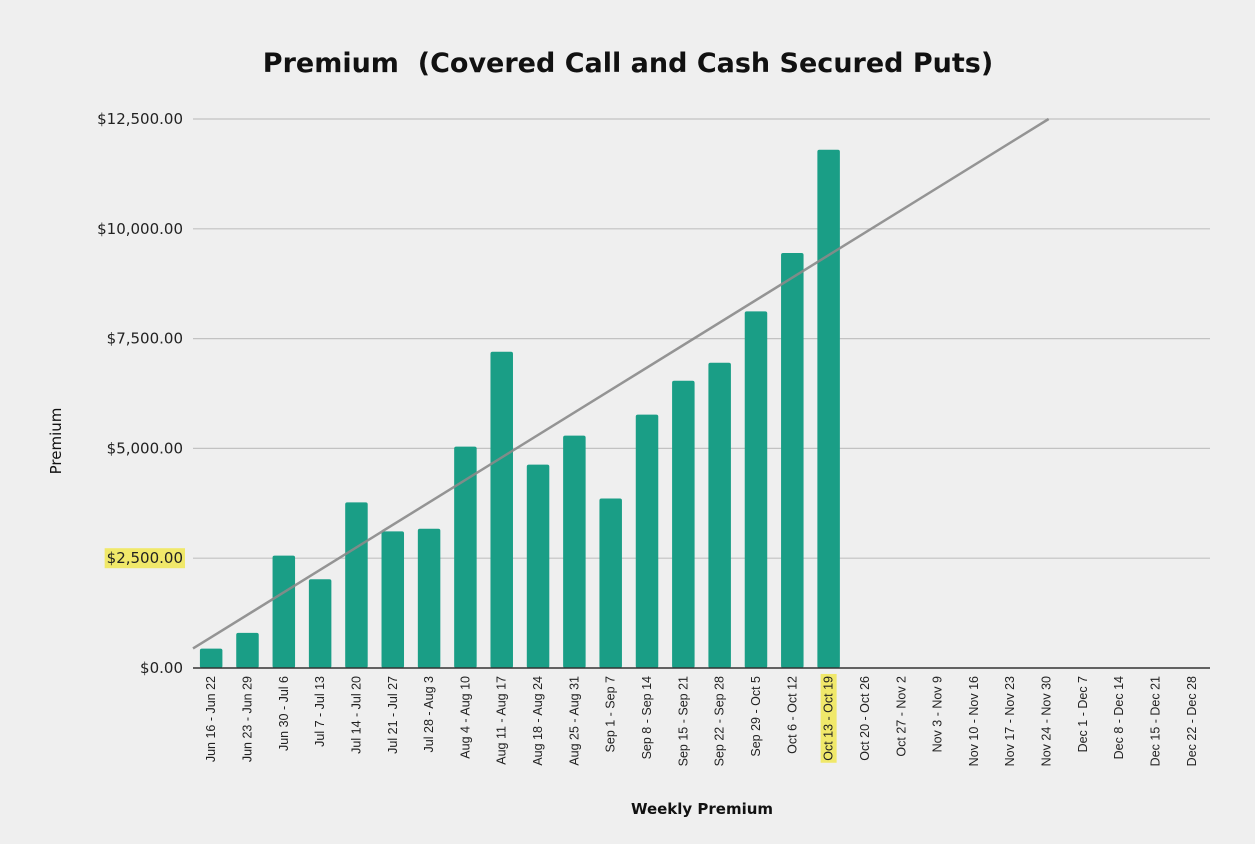 This screenshot has width=1255, height=844. What do you see at coordinates (683, 721) in the screenshot?
I see `x-tick-label: Sep 15 - Sep 21` at bounding box center [683, 721].